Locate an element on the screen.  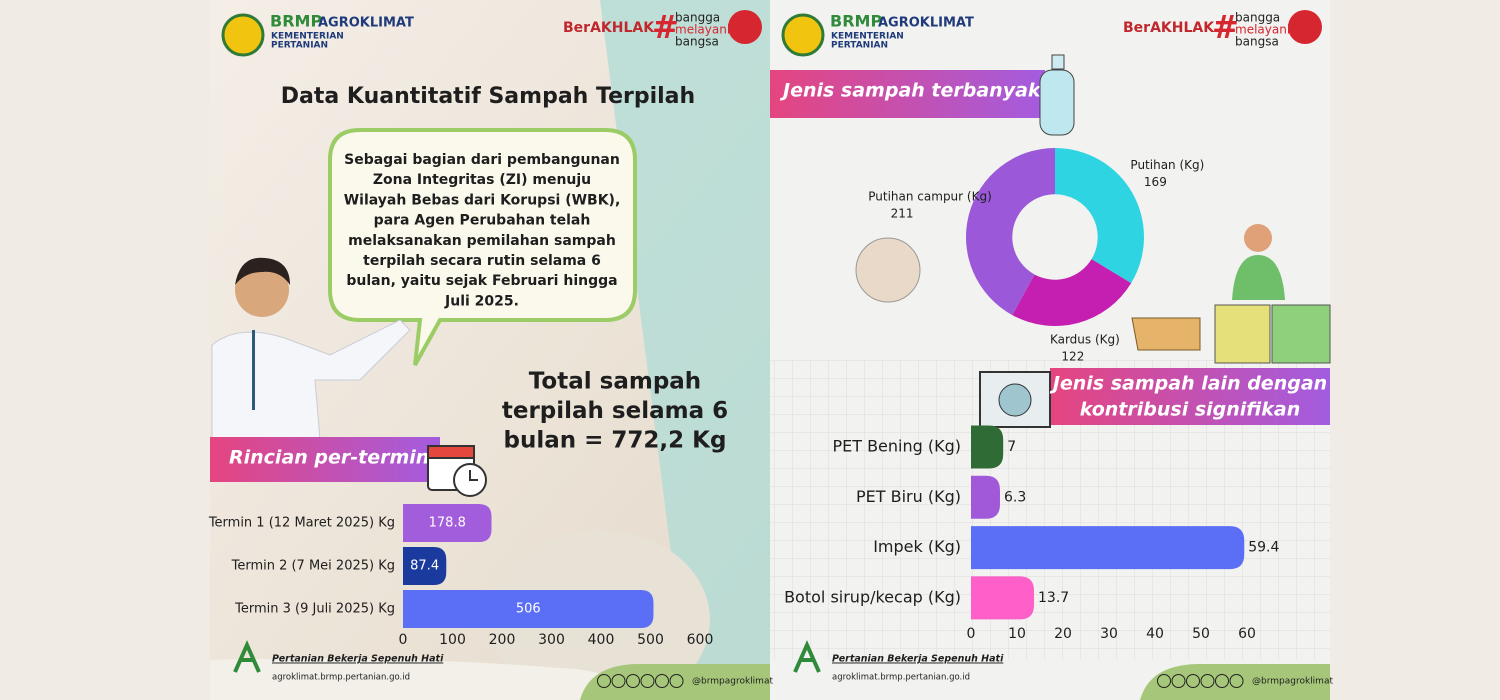
person is located at coordinates (311, 349).